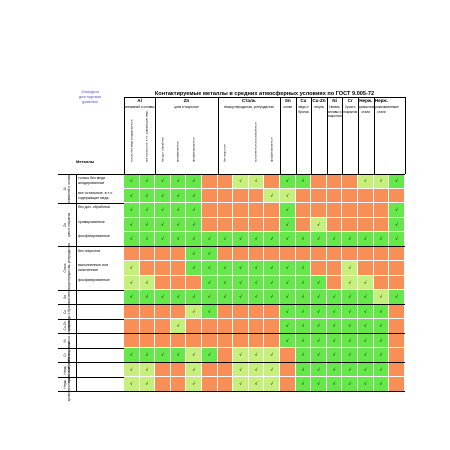 Image resolution: width=450 pixels, height=450 pixels. What do you see at coordinates (146, 136) in the screenshot?
I see `sub-col-1: все остальные, в т.ч. содержащие медь` at bounding box center [146, 136].